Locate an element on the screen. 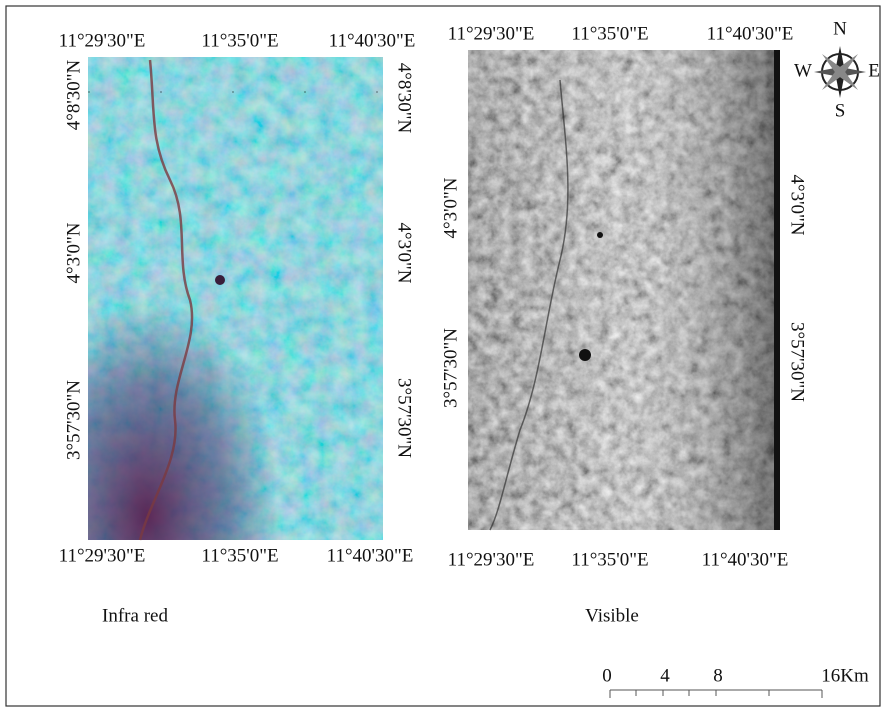  right-label: 4°8'30"N is located at coordinates (404, 98).